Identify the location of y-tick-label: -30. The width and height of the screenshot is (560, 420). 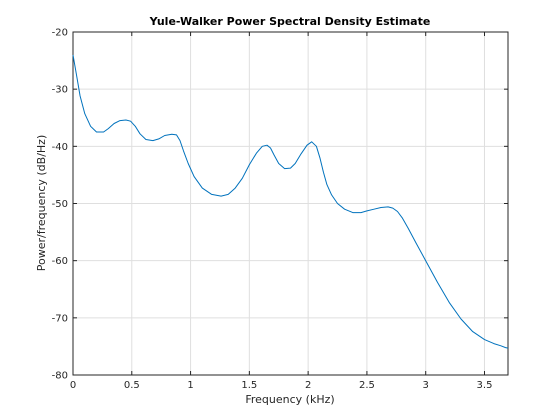
(60, 90).